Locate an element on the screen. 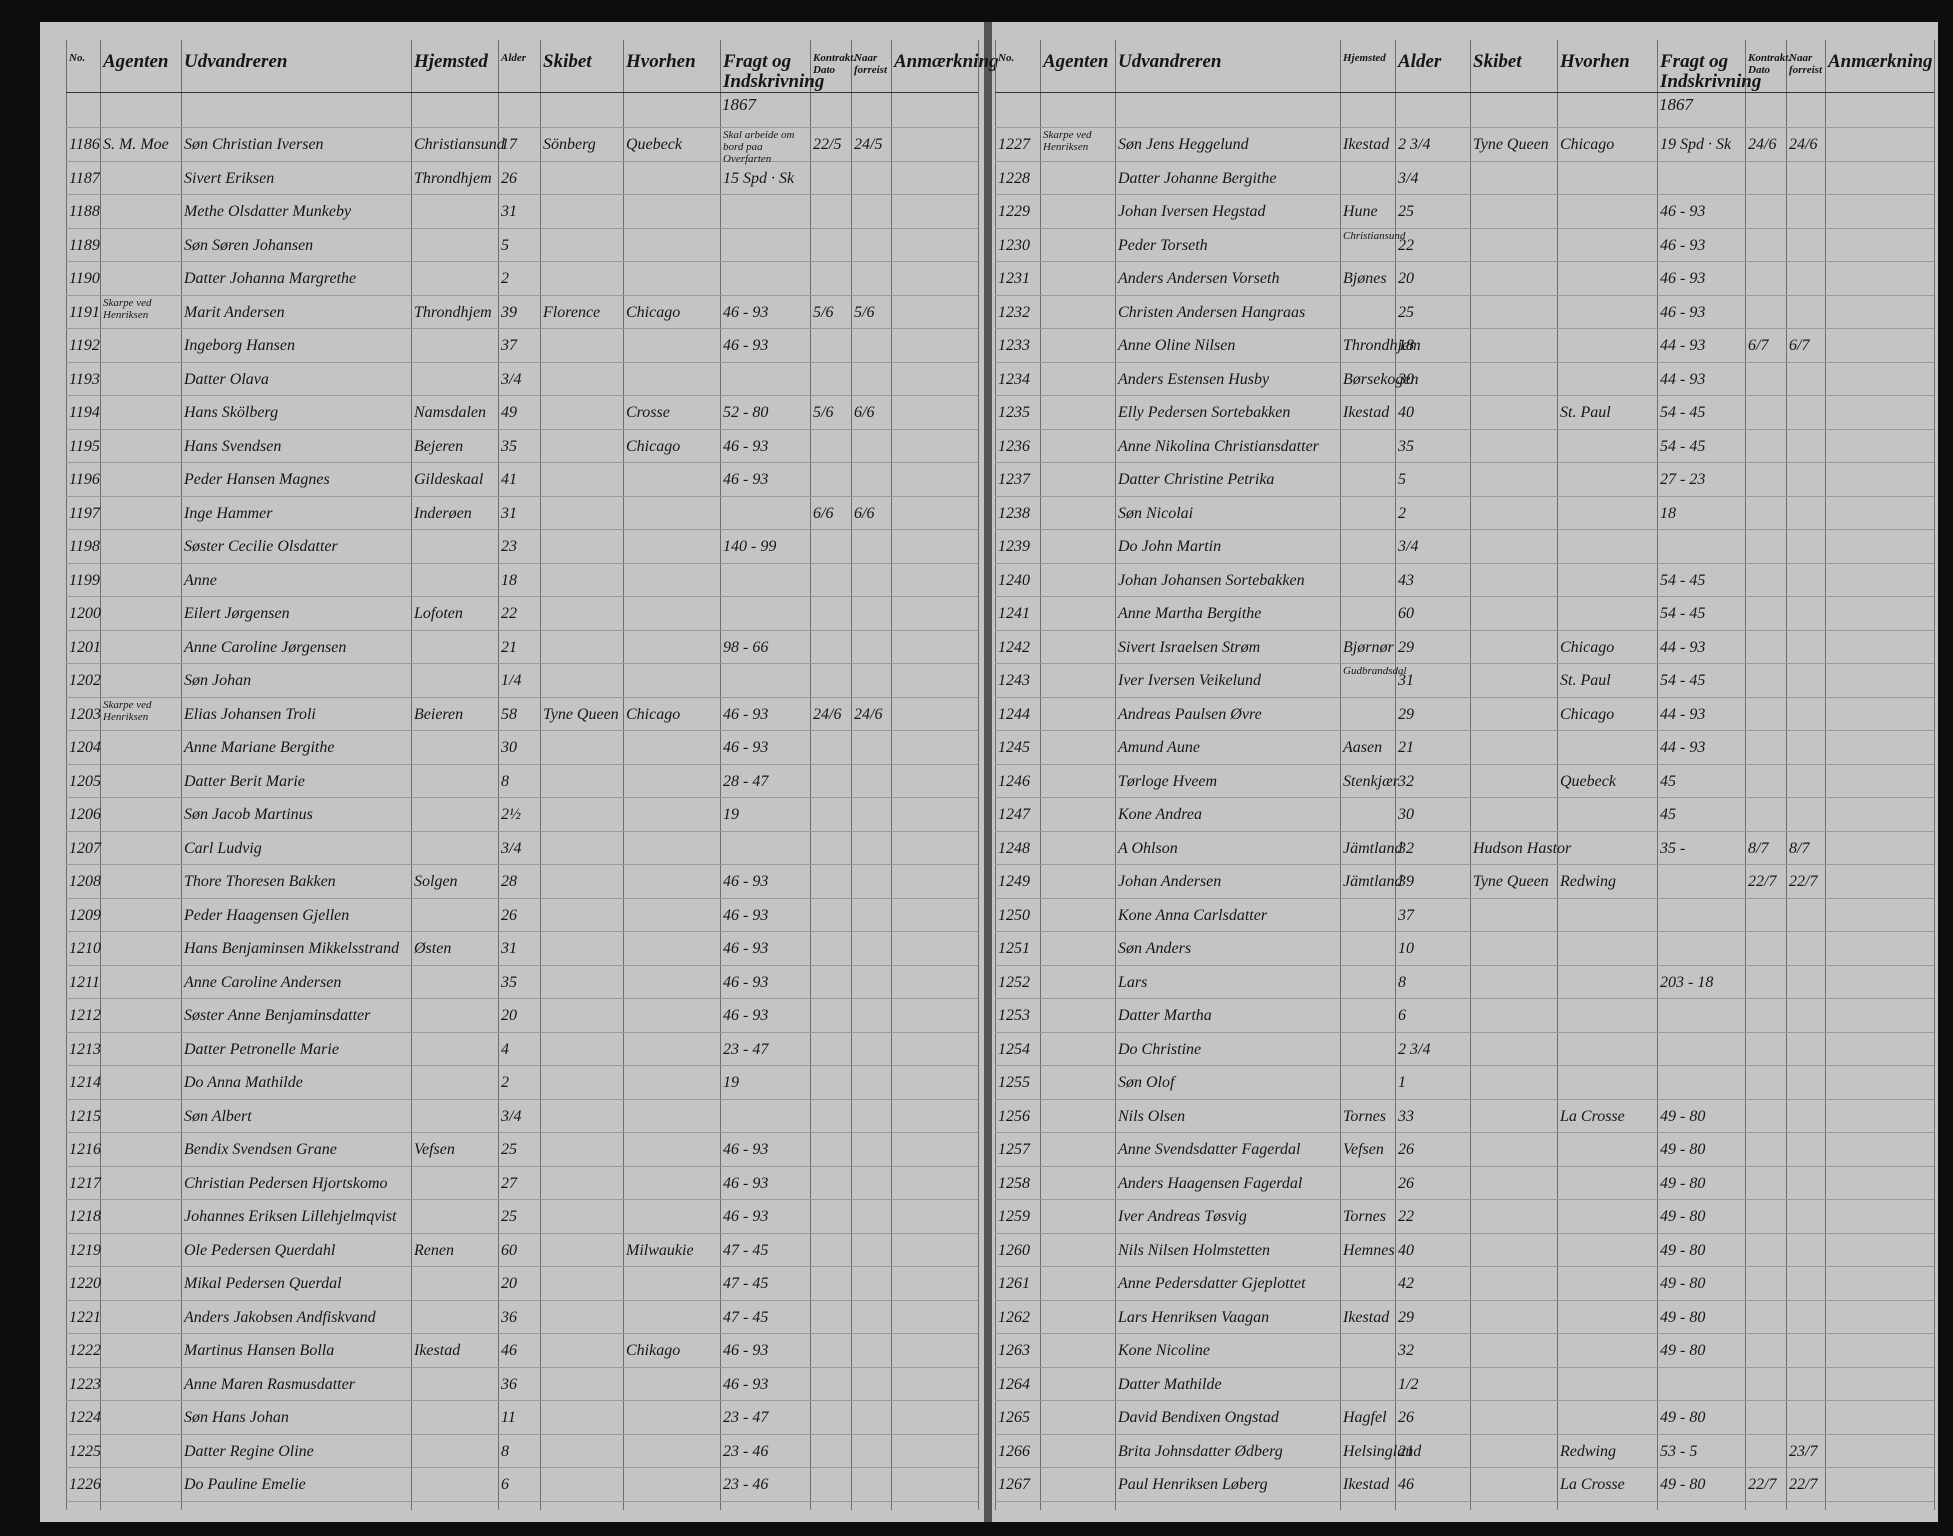 The width and height of the screenshot is (1953, 1536). cell-emigrant: Carl Ludvig is located at coordinates (223, 848).